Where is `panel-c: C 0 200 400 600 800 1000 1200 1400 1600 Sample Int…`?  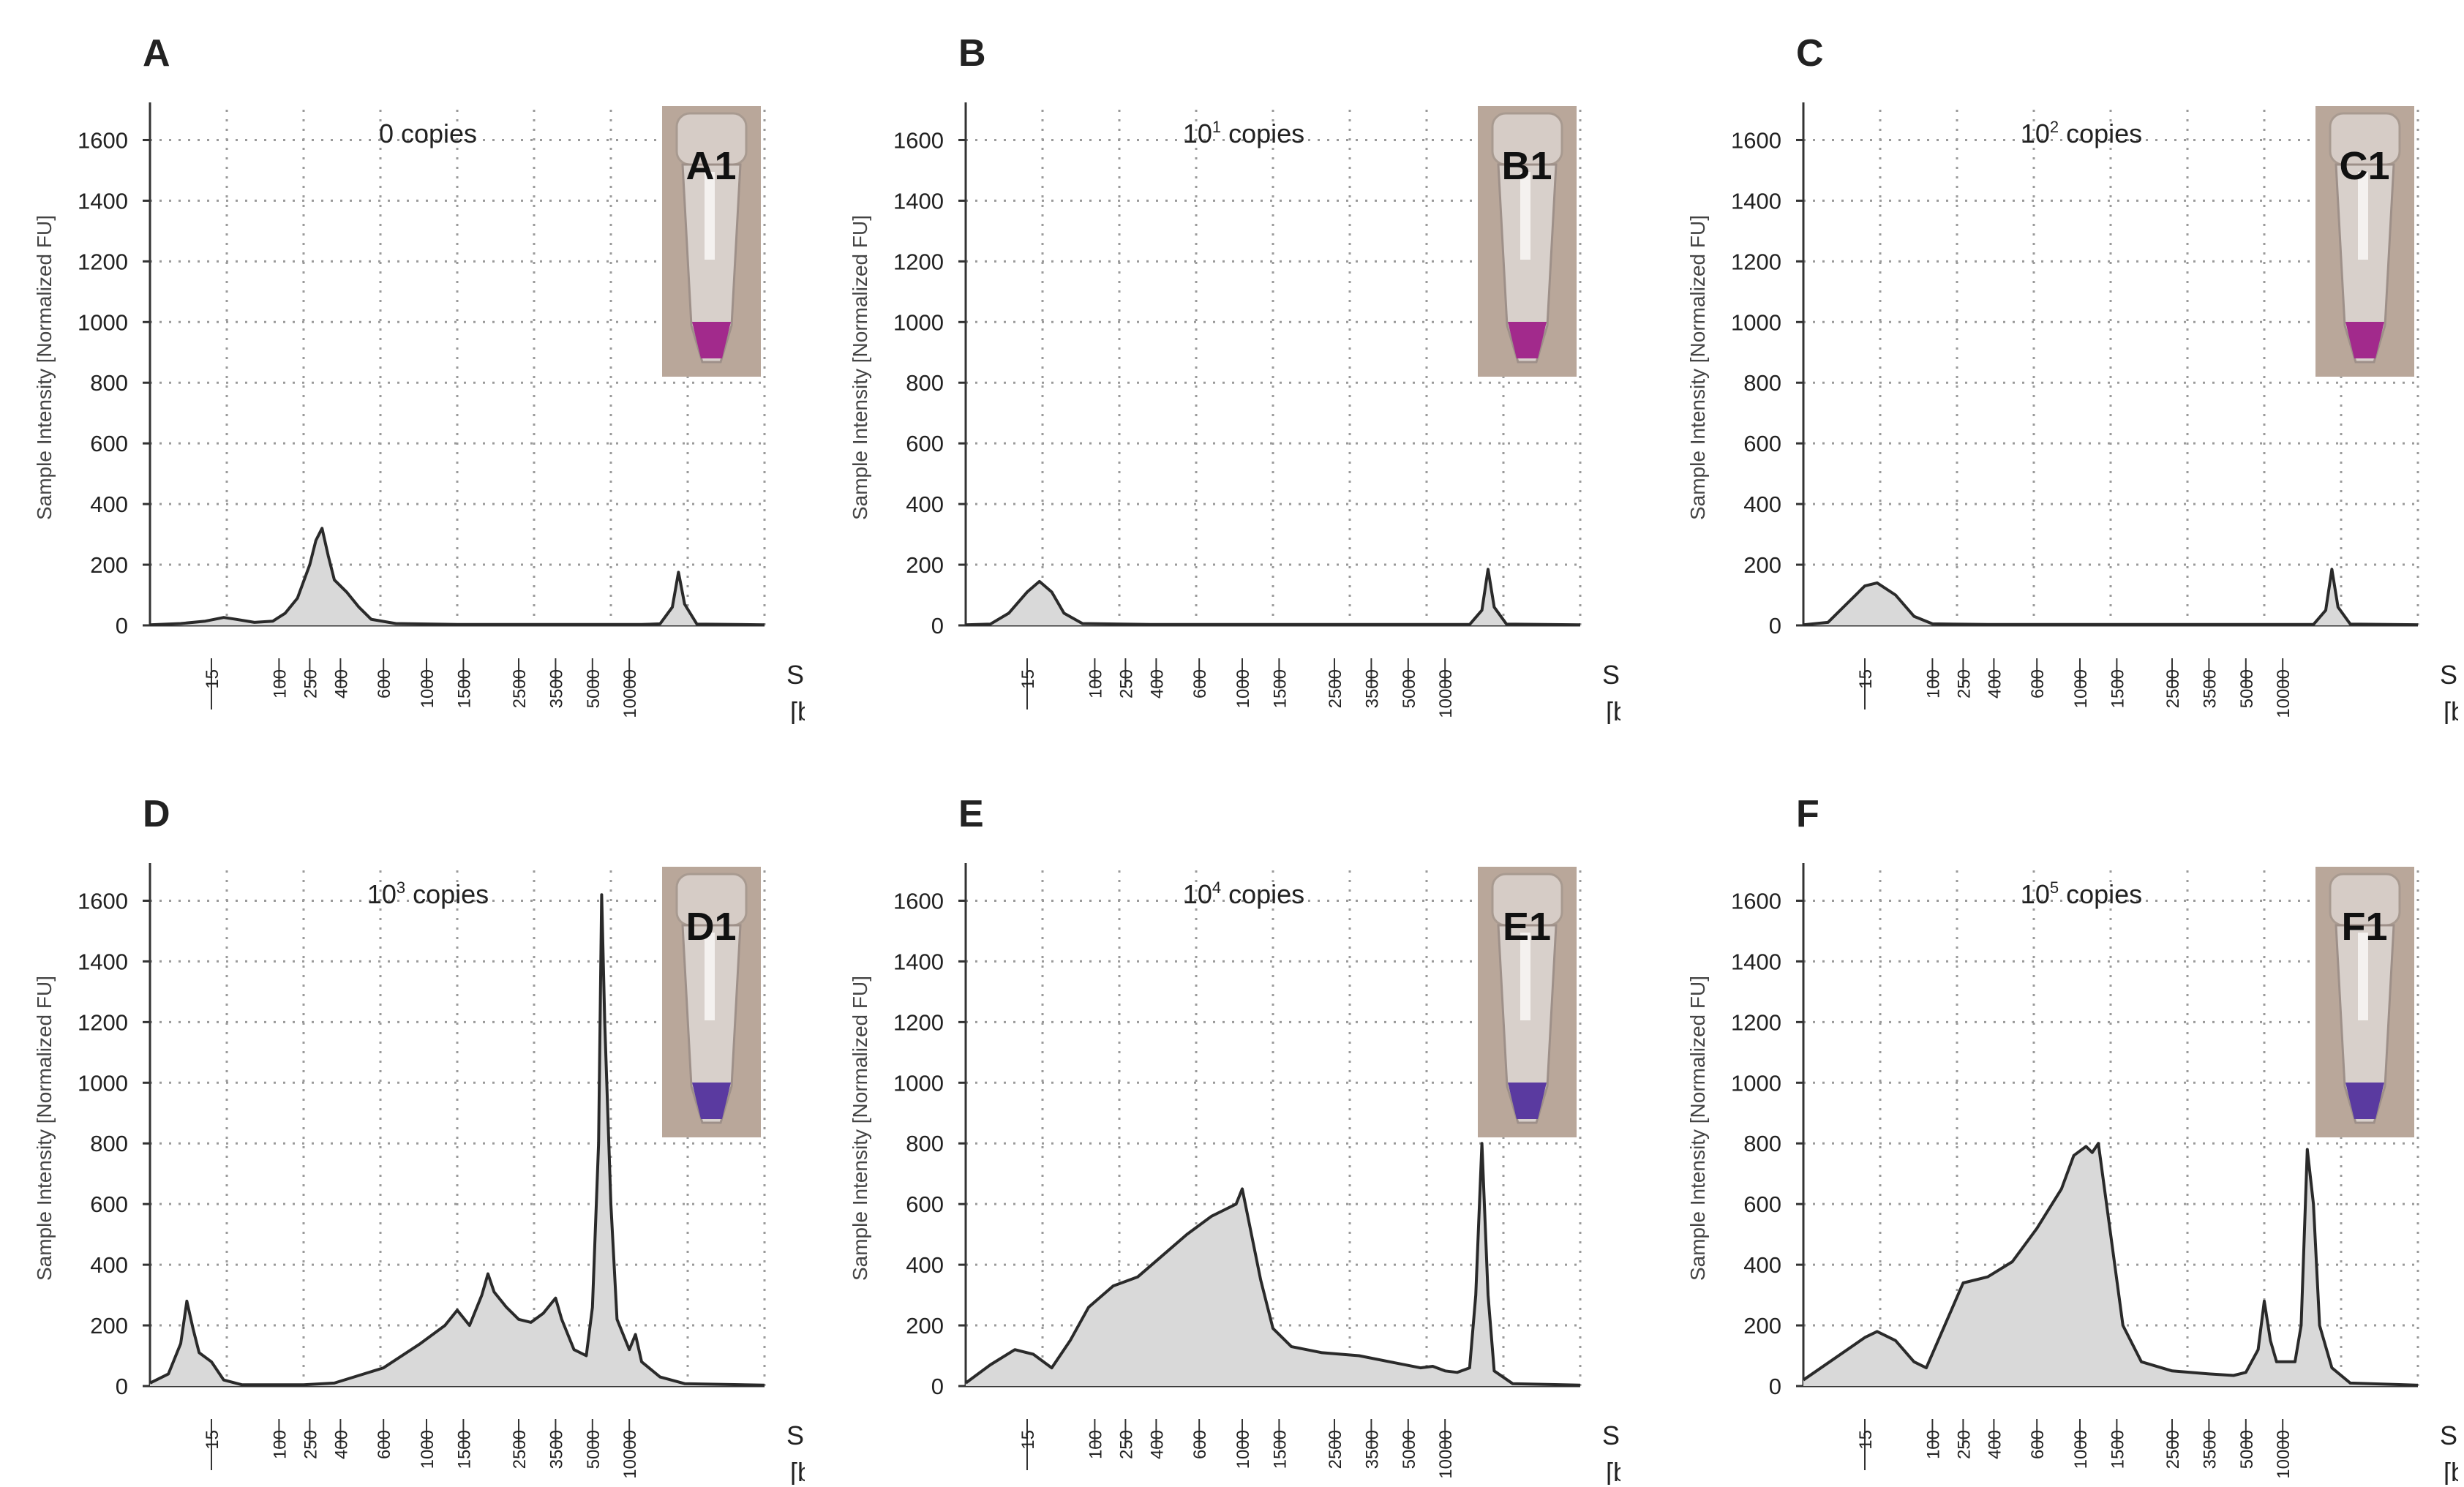
panel-c: C 0 200 400 600 800 1000 1200 1400 1600 Sample Int… is located at coordinates (2072, 378).